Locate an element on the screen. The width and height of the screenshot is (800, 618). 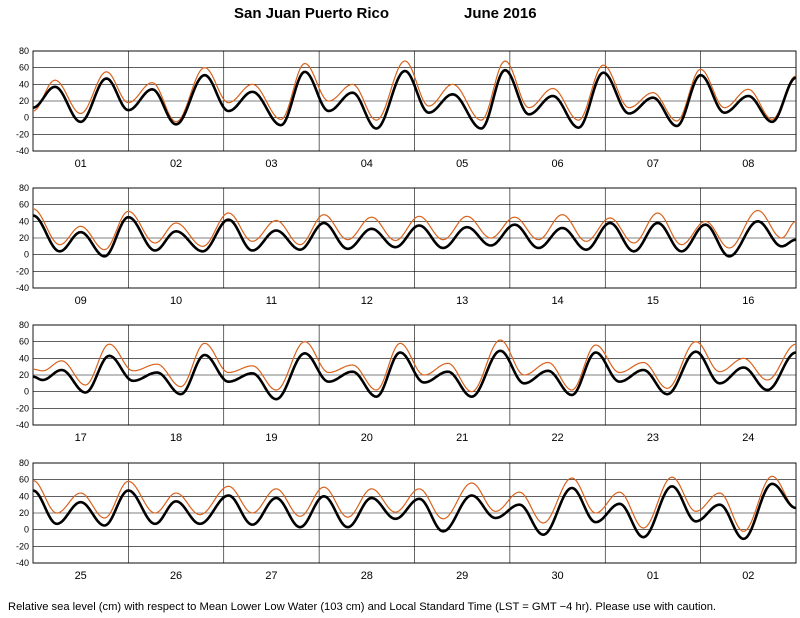
day-label: 30 is located at coordinates (557, 576).